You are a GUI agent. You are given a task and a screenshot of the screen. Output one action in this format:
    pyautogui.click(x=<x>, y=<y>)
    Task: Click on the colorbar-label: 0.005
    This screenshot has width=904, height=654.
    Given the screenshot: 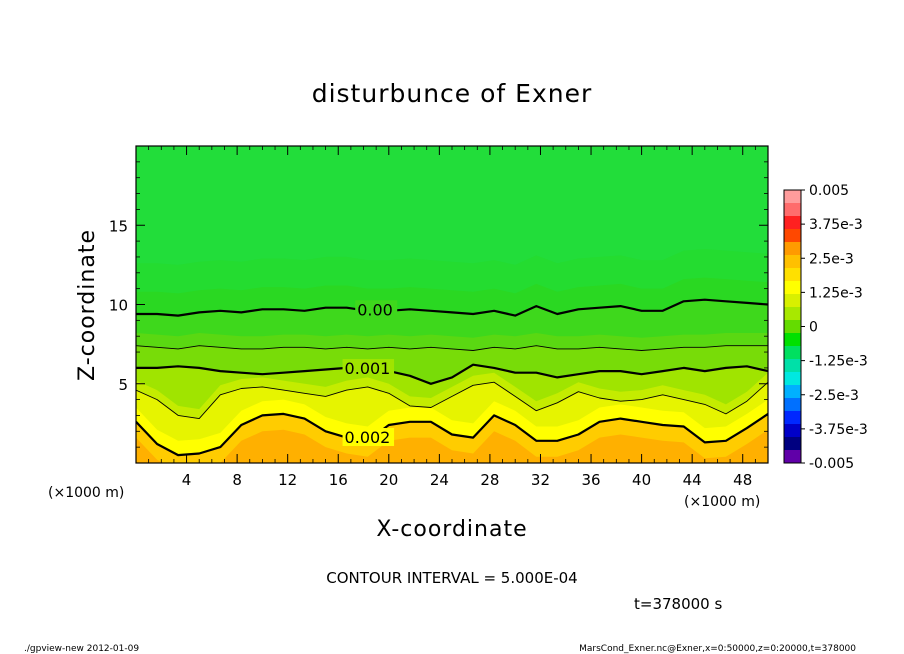 What is the action you would take?
    pyautogui.click(x=829, y=191)
    